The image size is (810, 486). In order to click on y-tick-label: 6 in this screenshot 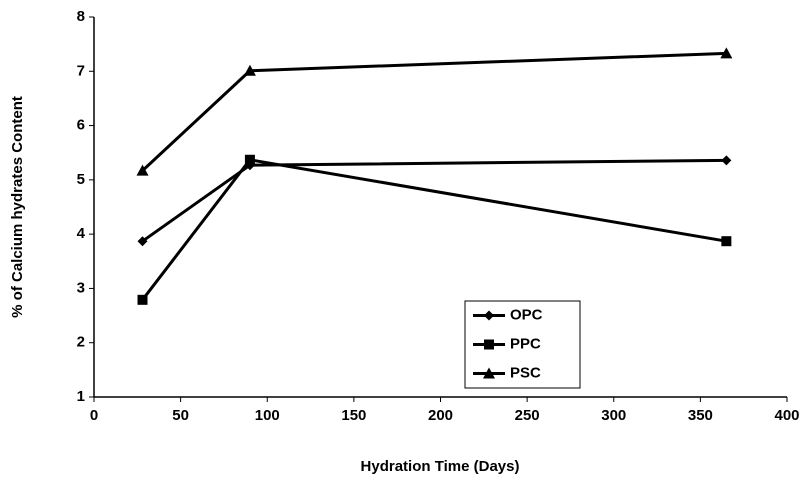, I will do `click(81, 125)`.